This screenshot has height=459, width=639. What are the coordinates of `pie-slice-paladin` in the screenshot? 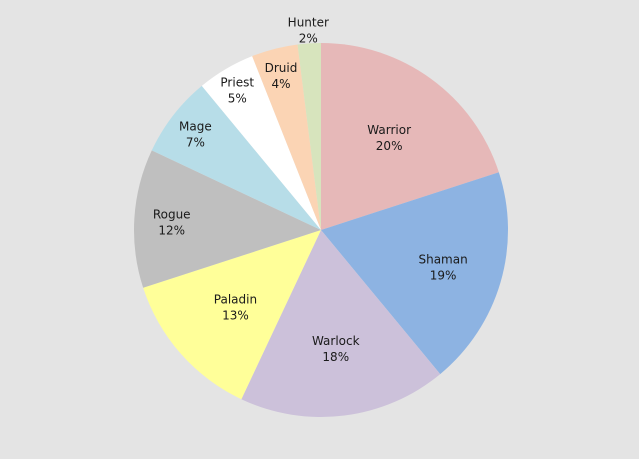 It's located at (232, 315).